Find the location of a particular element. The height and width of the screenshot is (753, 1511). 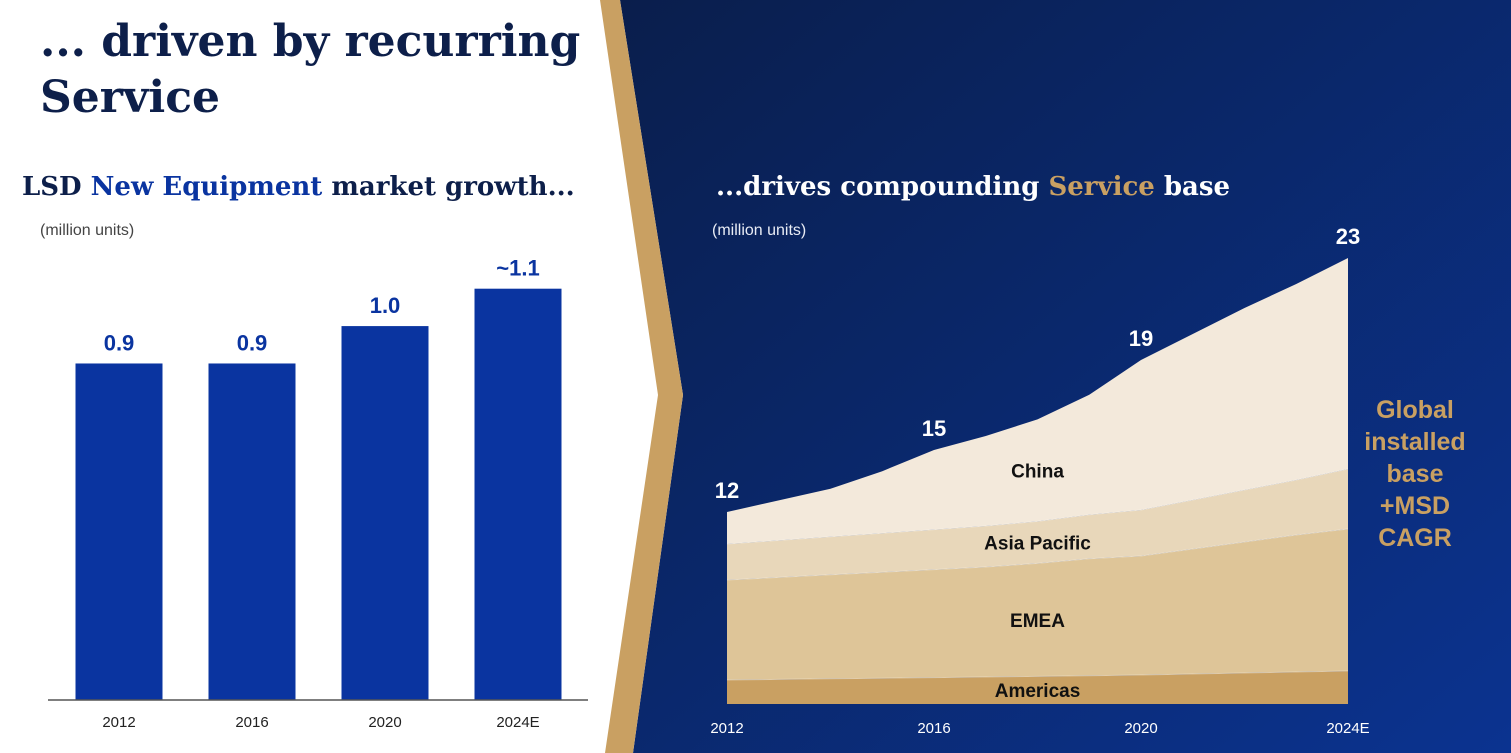

bar-value-label: 1.0 is located at coordinates (385, 305).